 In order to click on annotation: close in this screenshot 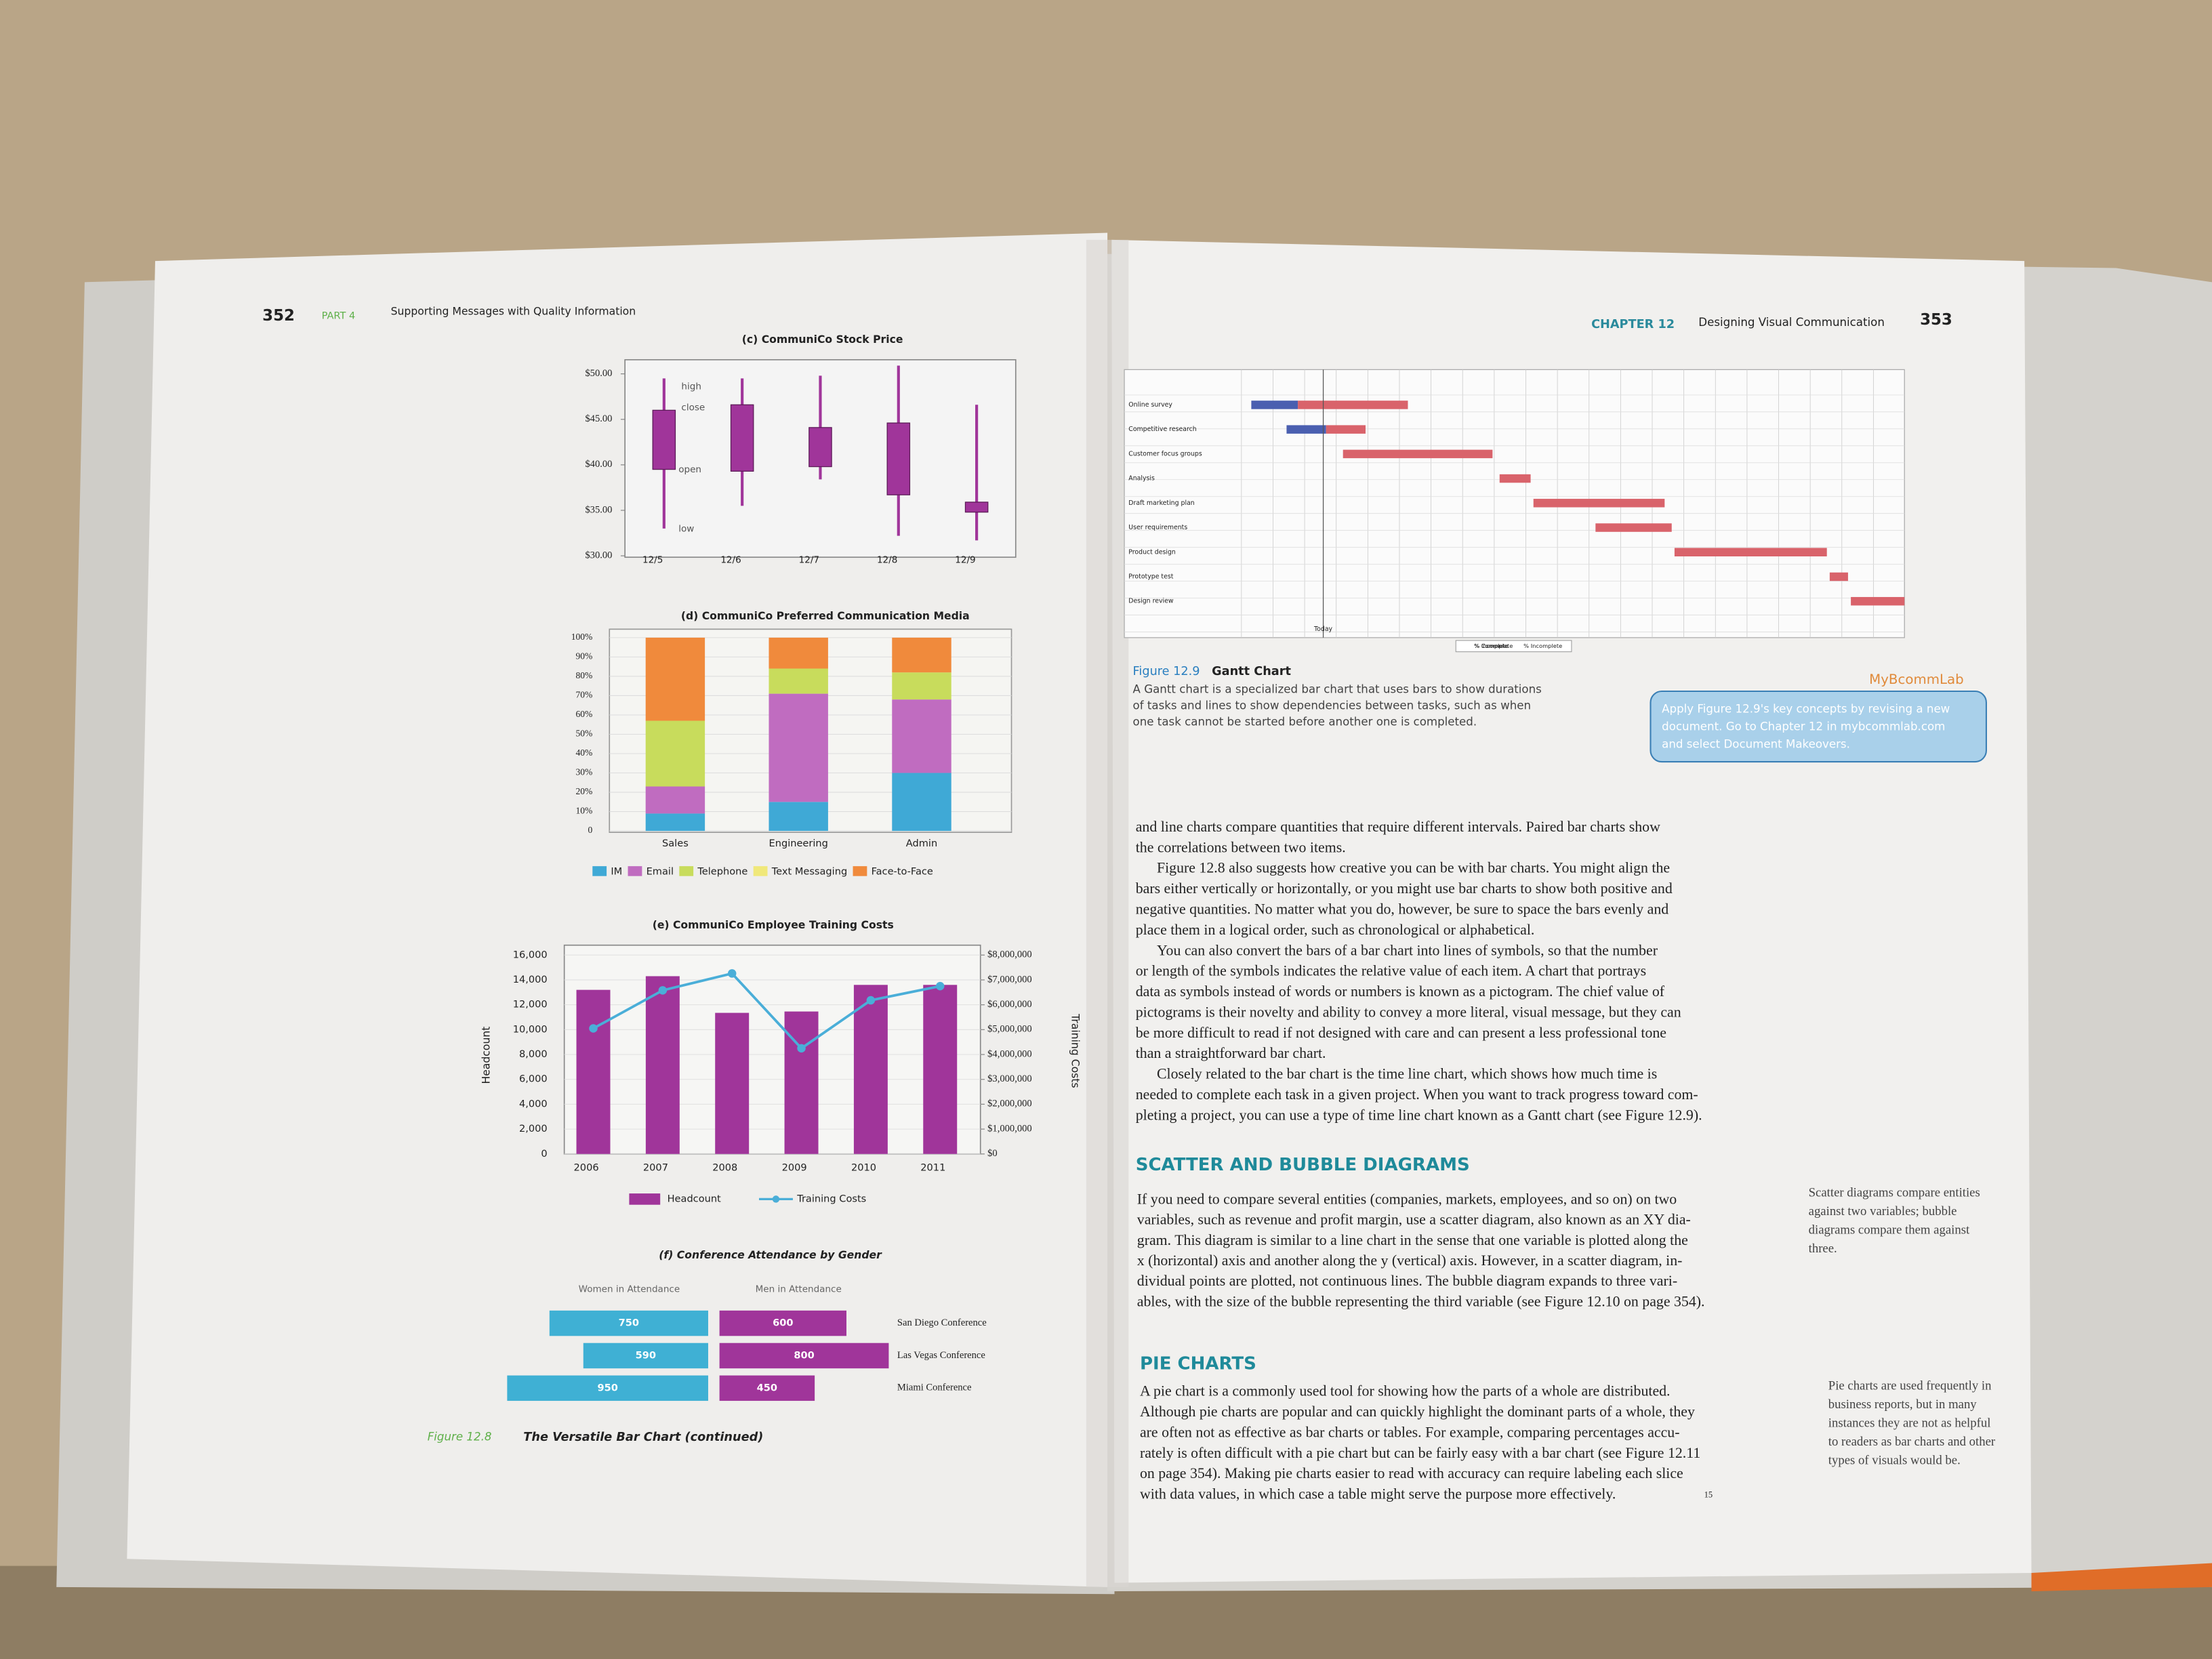, I will do `click(693, 408)`.